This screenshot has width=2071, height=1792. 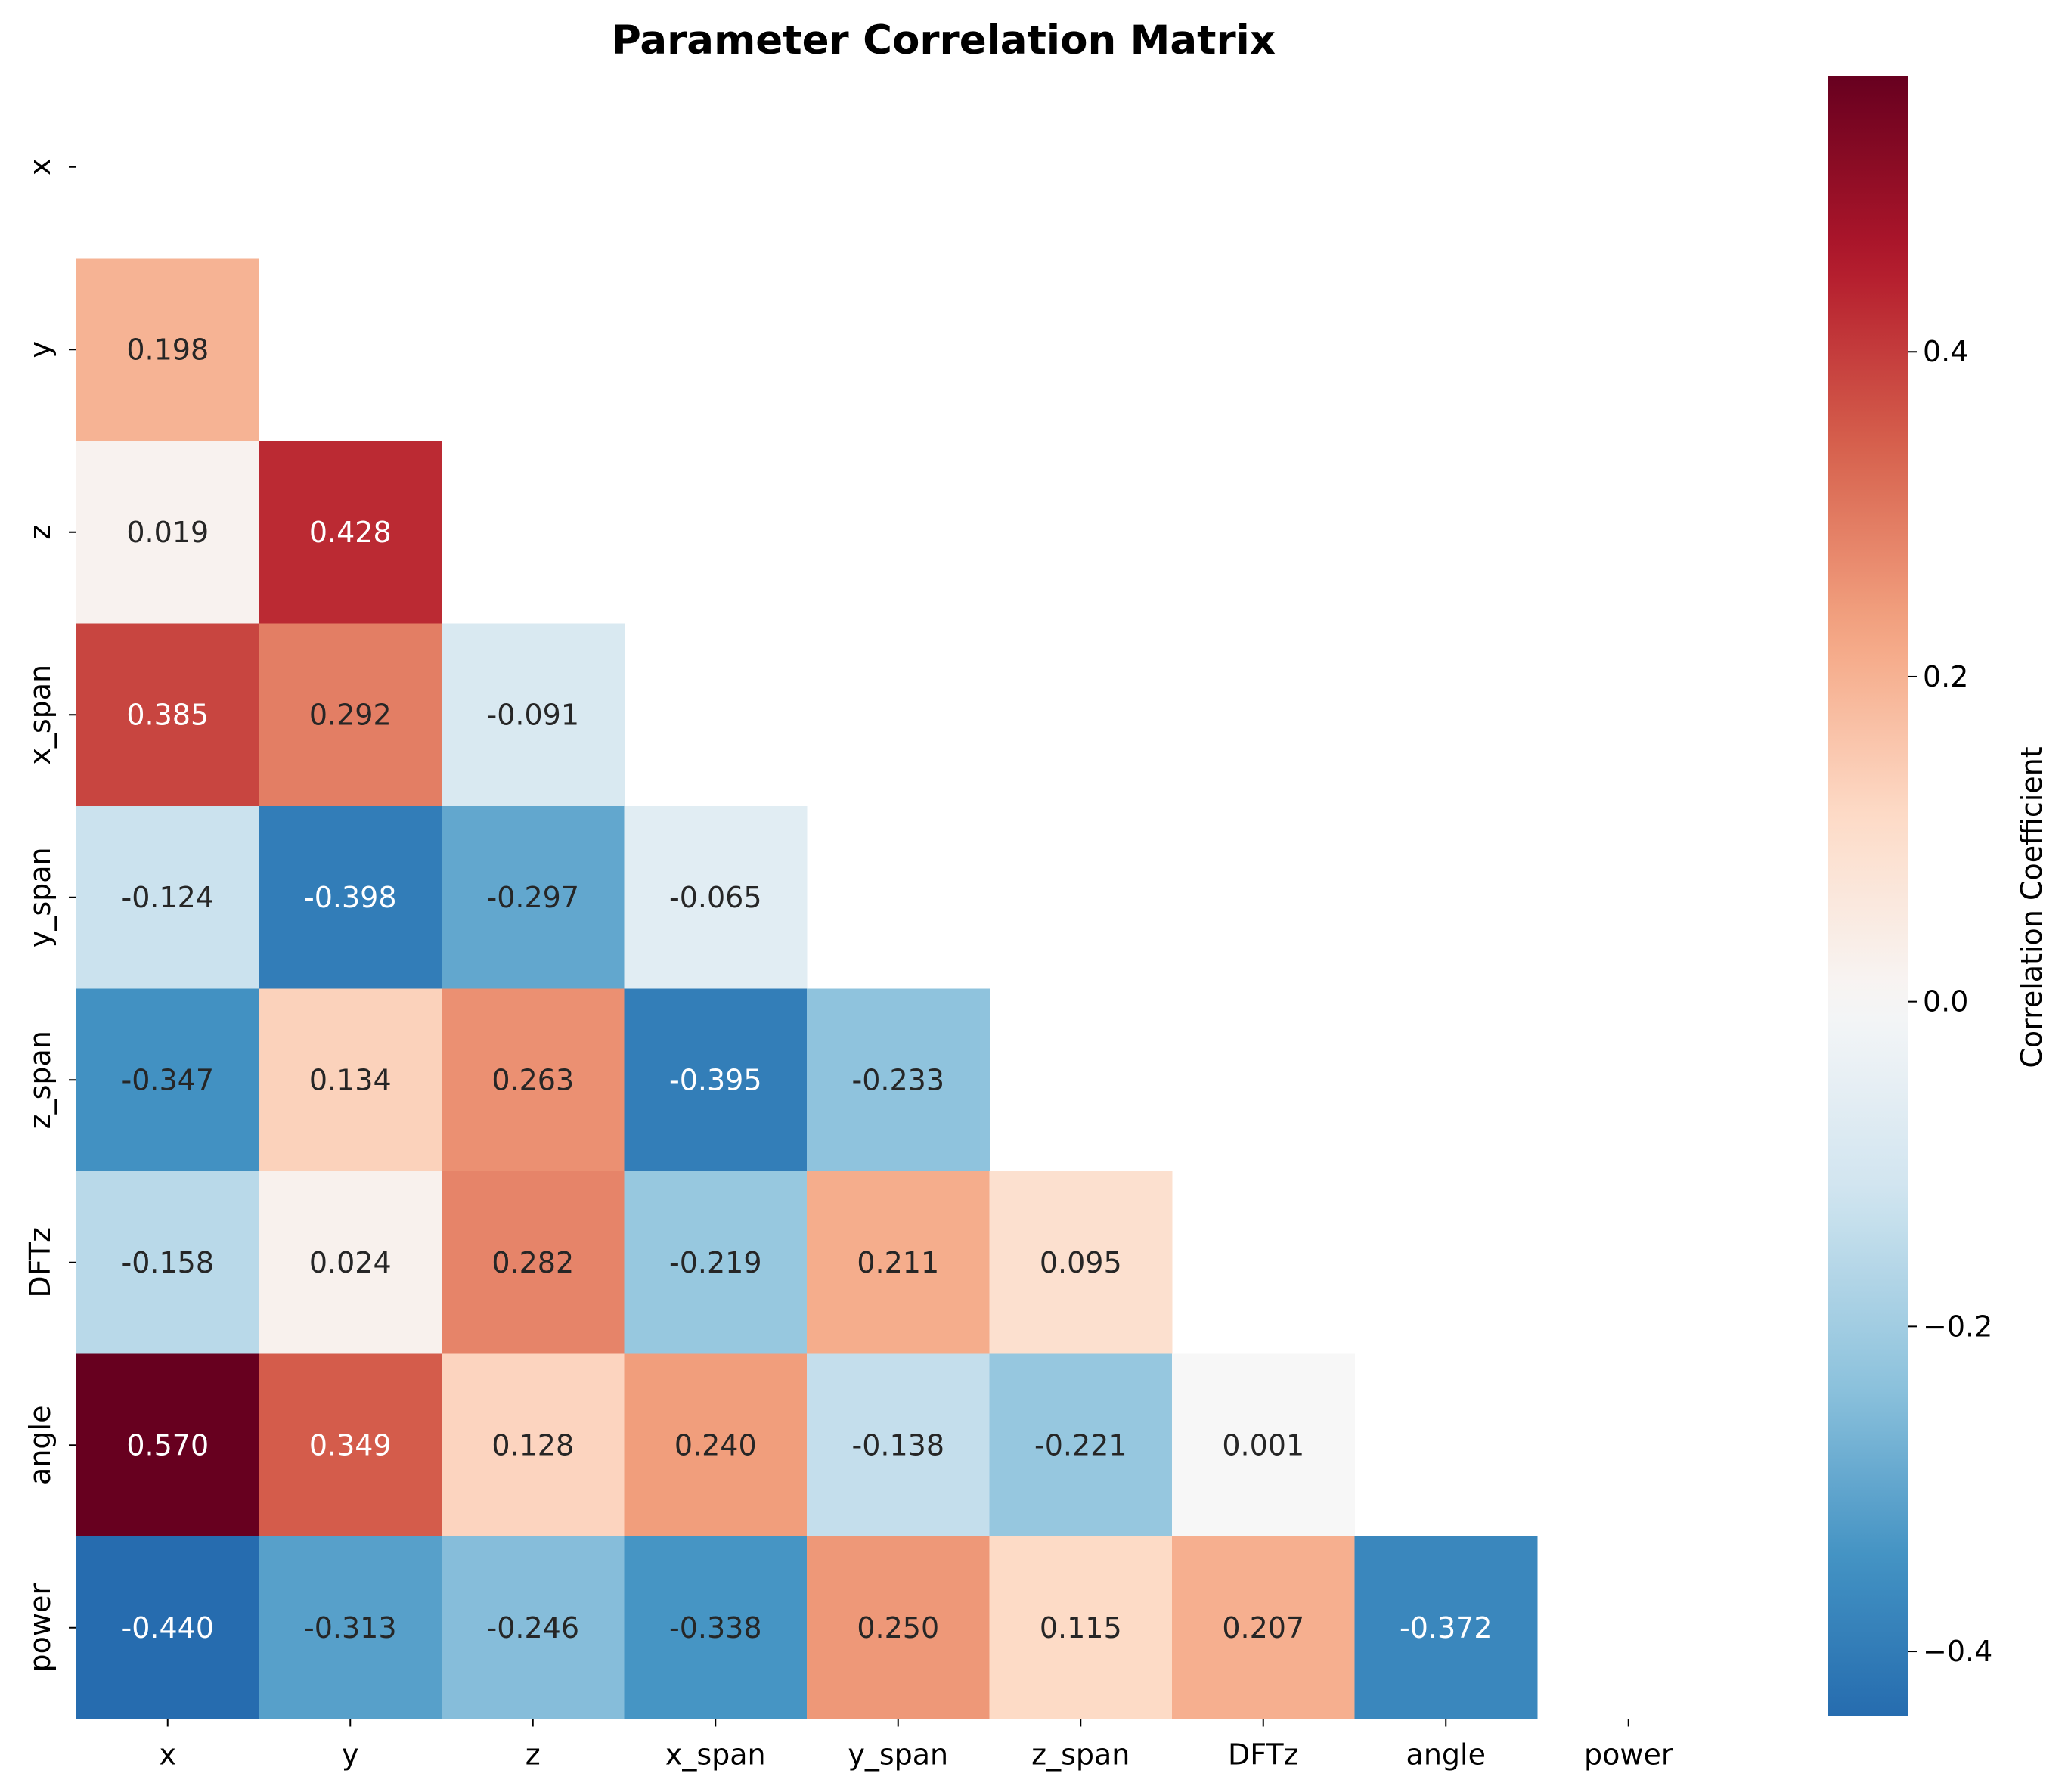 What do you see at coordinates (1945, 351) in the screenshot?
I see `colorbar-tick-label: 0.4` at bounding box center [1945, 351].